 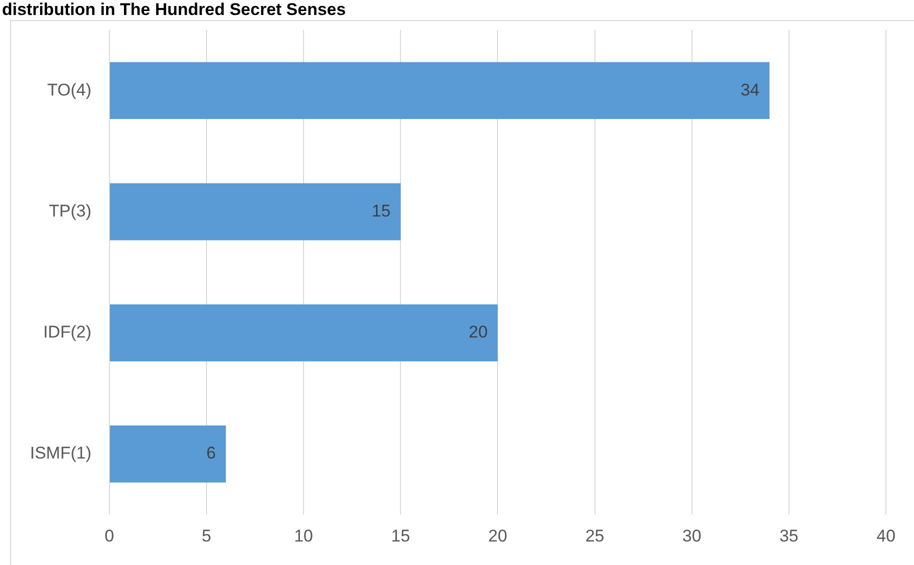 What do you see at coordinates (109, 536) in the screenshot?
I see `x-tick-label: 0` at bounding box center [109, 536].